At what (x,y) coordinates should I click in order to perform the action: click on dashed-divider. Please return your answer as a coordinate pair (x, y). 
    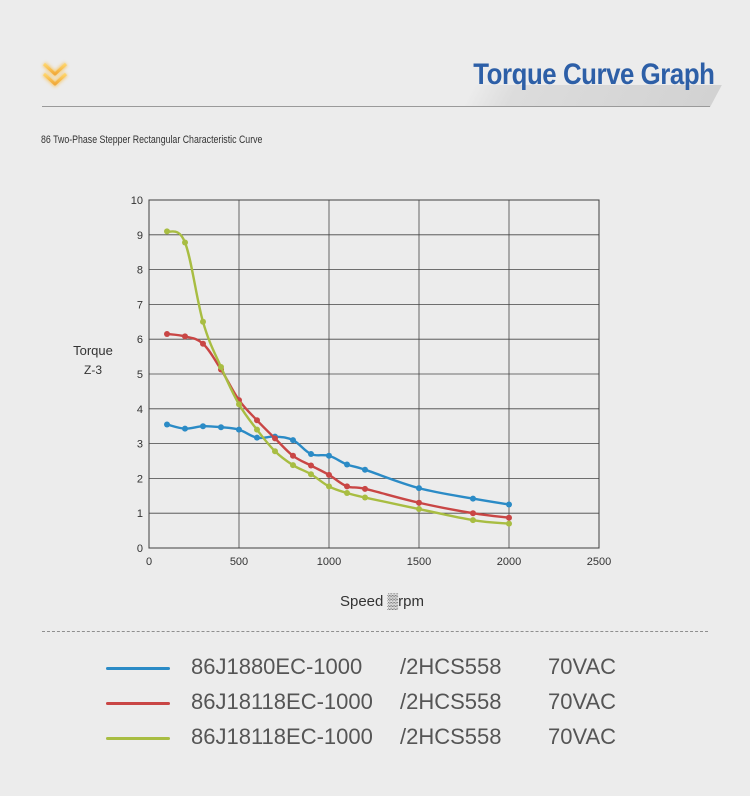
    Looking at the image, I should click on (375, 631).